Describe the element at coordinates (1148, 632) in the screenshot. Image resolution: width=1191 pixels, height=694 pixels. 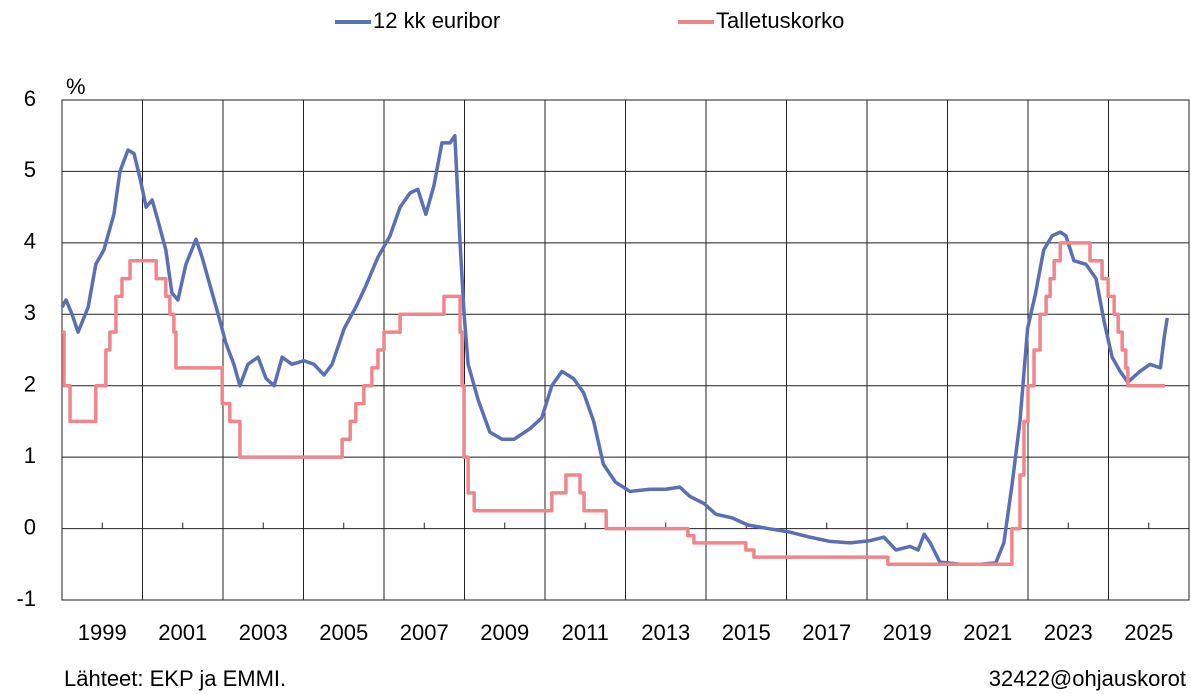
I see `x-tick-label: 2025` at that location.